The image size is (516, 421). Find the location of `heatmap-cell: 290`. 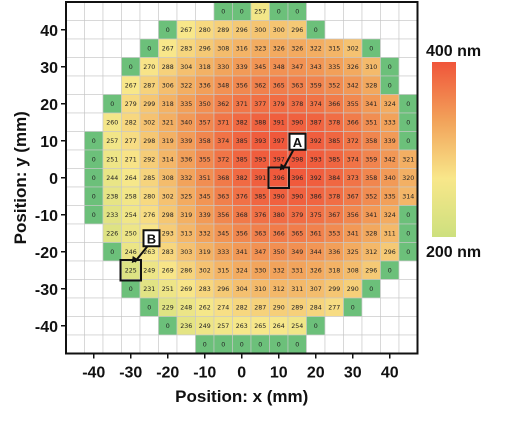

heatmap-cell: 290 is located at coordinates (279, 307).